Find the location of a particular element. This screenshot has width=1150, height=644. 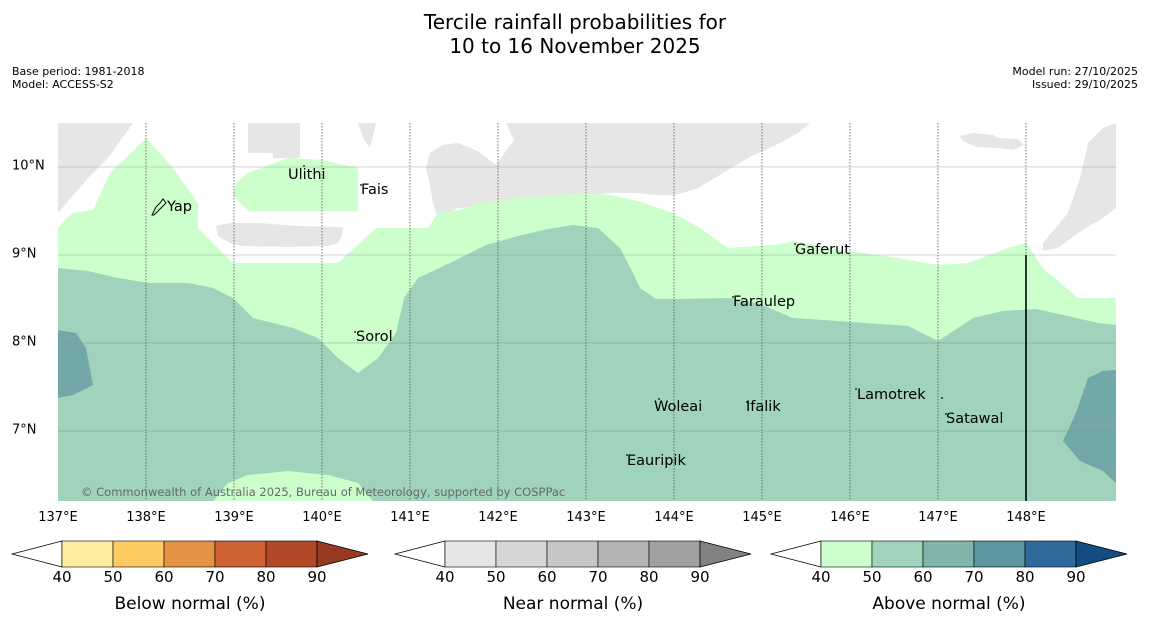

colorbar-title-below-normal: Below normal (%) is located at coordinates (190, 604).